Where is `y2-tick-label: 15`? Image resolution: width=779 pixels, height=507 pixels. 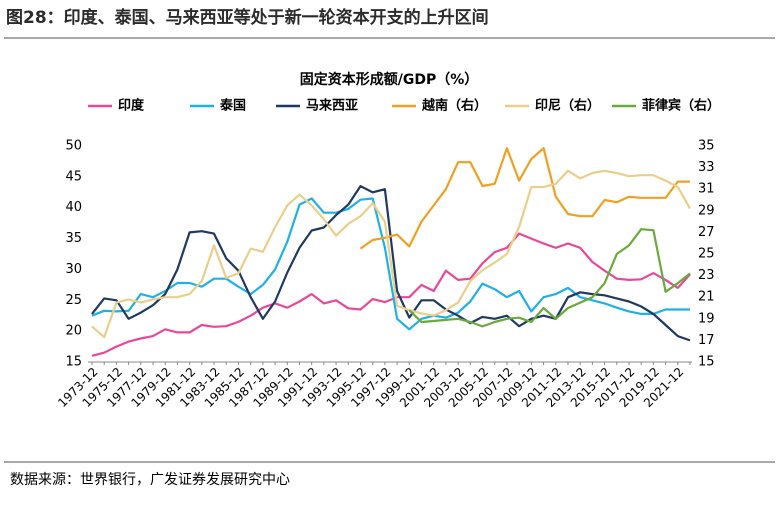 y2-tick-label: 15 is located at coordinates (706, 362).